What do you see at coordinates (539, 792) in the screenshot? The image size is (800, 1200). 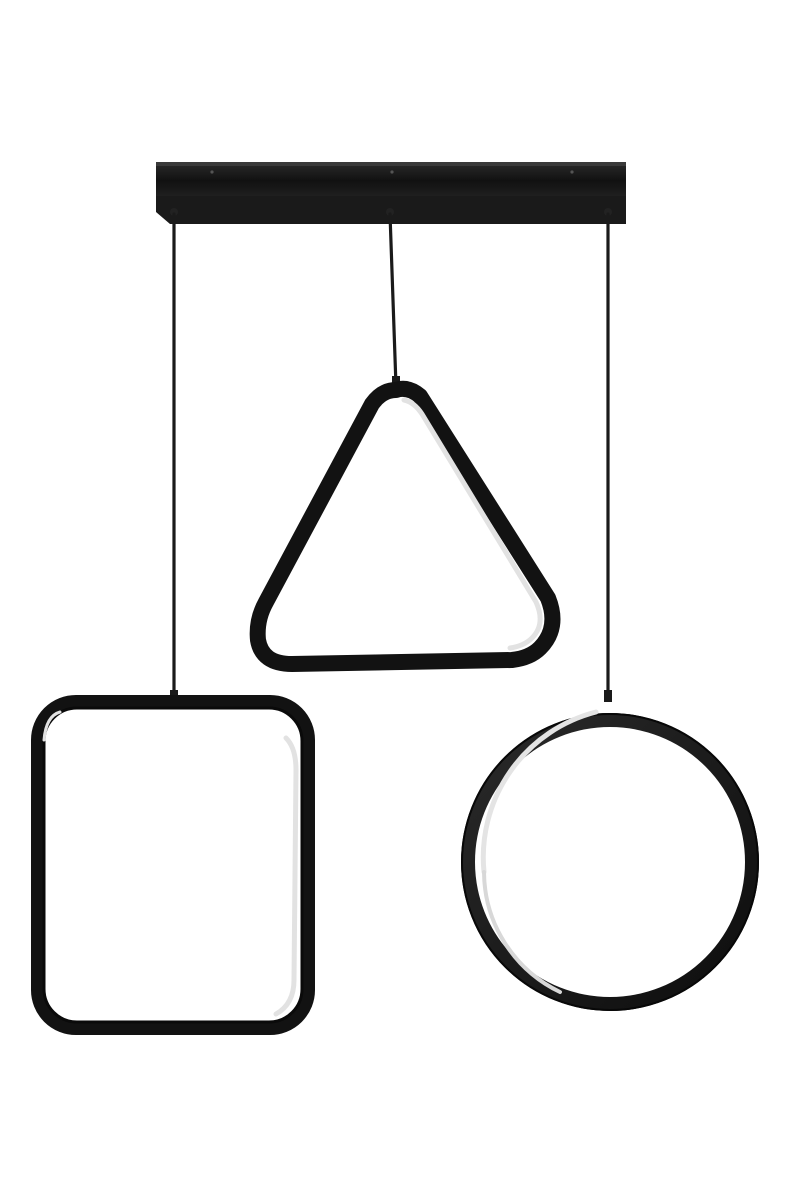 I see `circle-led-strip` at bounding box center [539, 792].